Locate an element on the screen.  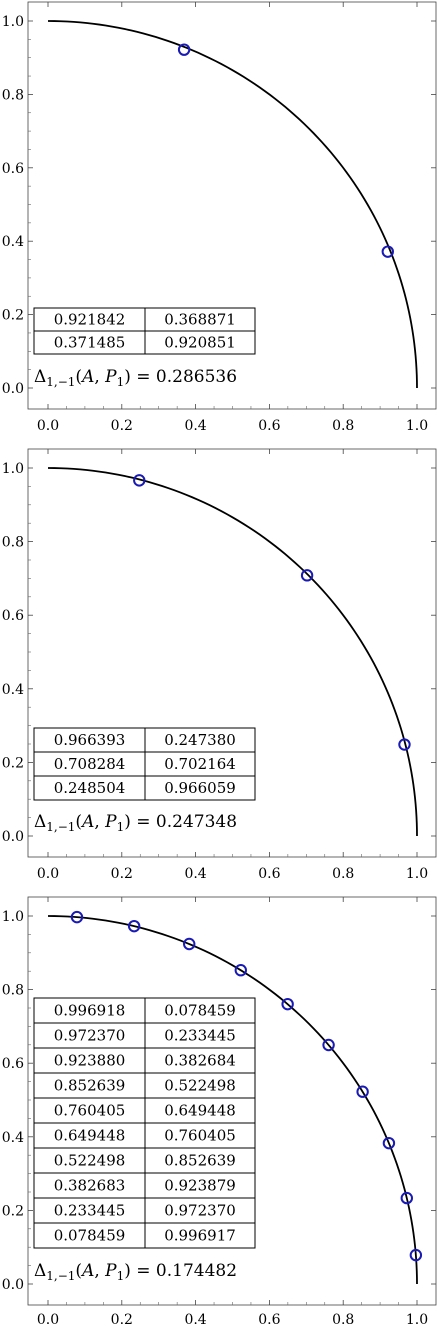
table-cell: 0.708284 is located at coordinates (90, 764).